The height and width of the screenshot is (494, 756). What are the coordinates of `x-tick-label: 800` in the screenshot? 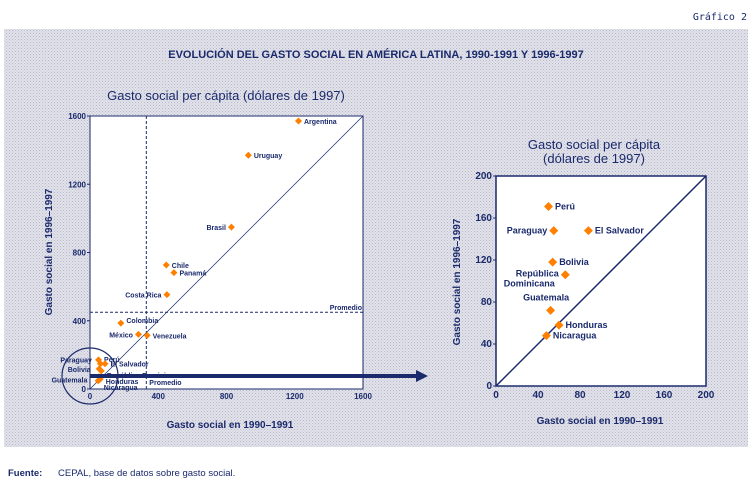 It's located at (227, 396).